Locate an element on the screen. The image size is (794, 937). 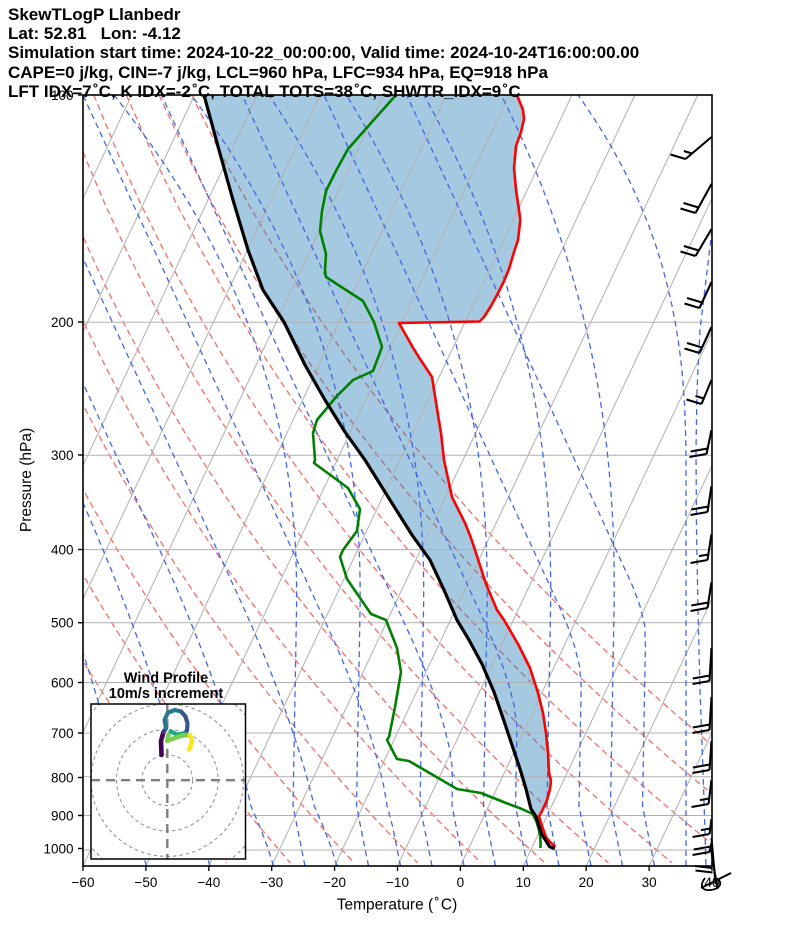
svg-text: 10 is located at coordinates (523, 882).